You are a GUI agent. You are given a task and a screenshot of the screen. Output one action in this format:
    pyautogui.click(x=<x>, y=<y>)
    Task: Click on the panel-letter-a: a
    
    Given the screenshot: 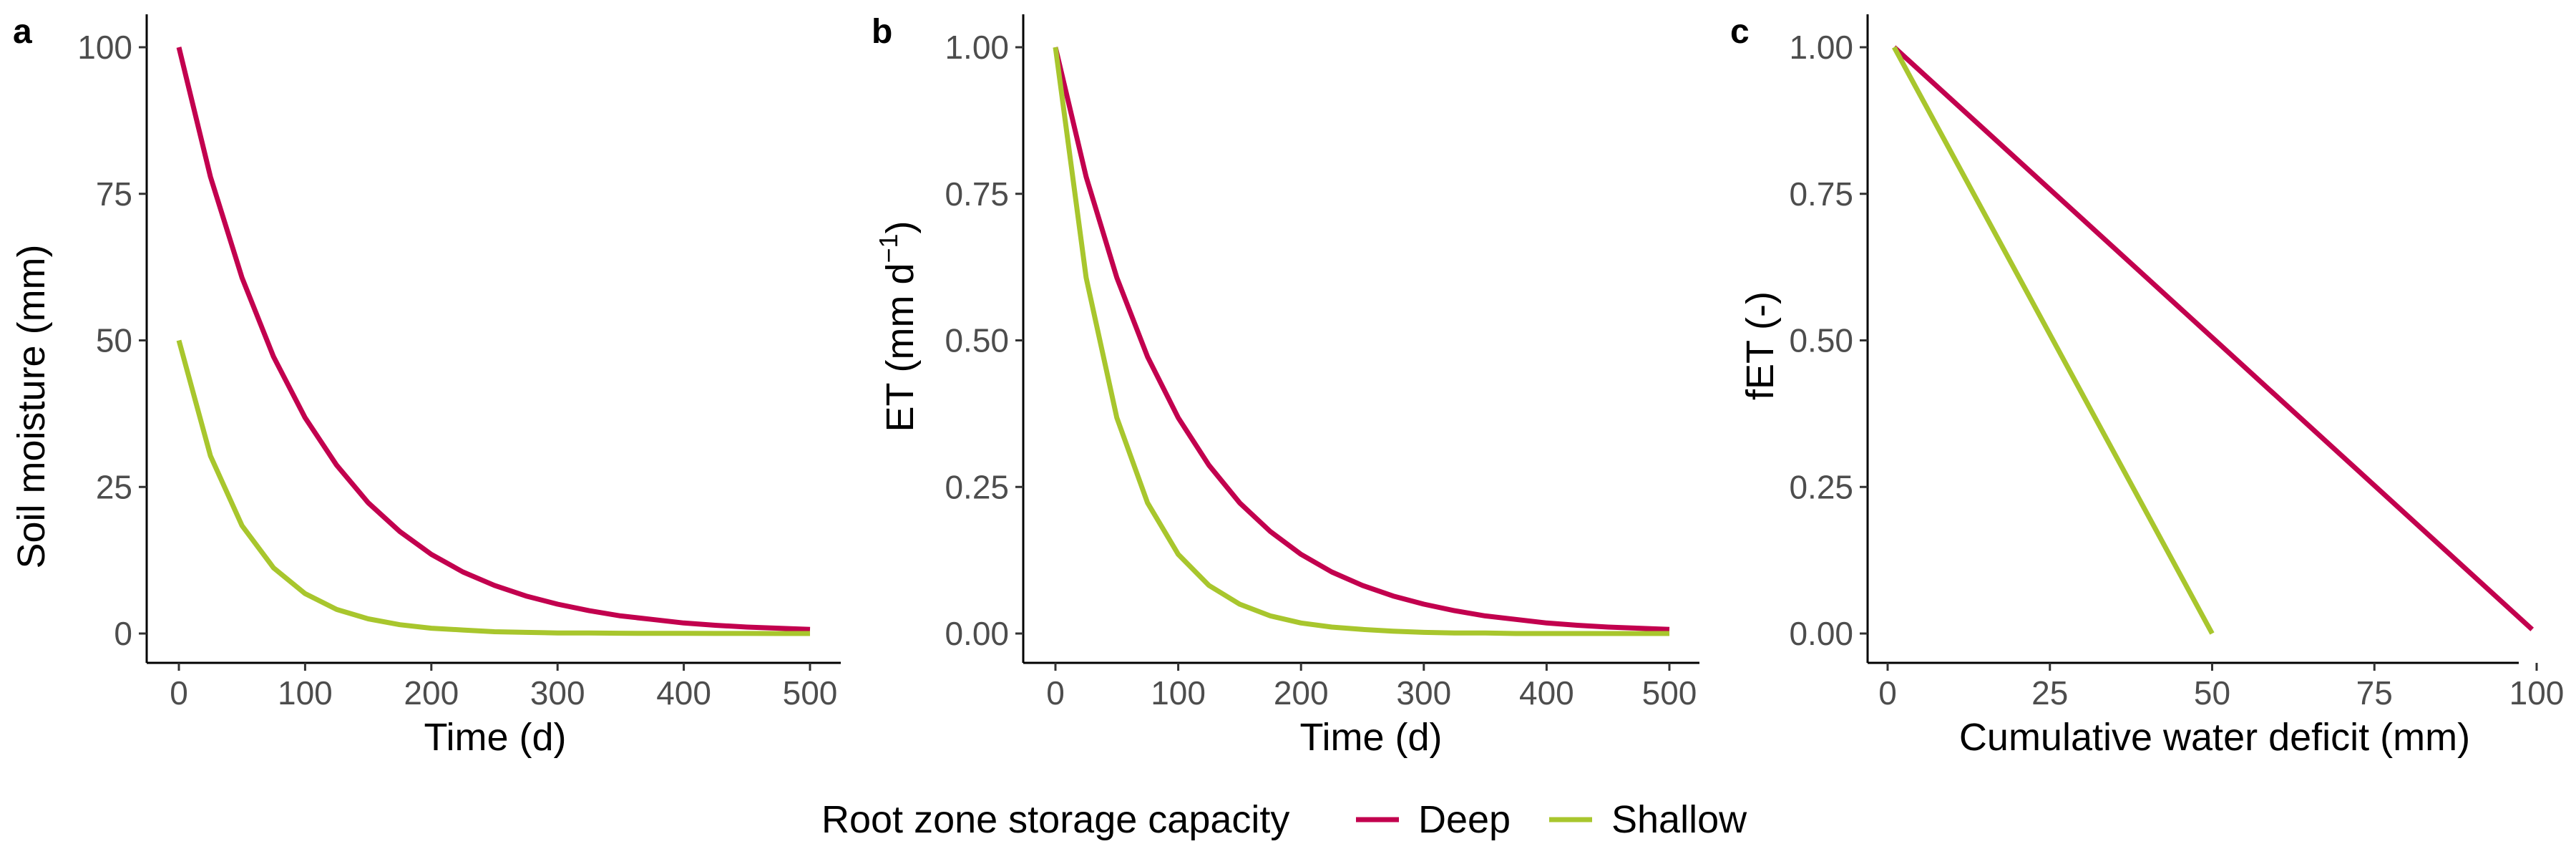 What is the action you would take?
    pyautogui.click(x=22, y=32)
    